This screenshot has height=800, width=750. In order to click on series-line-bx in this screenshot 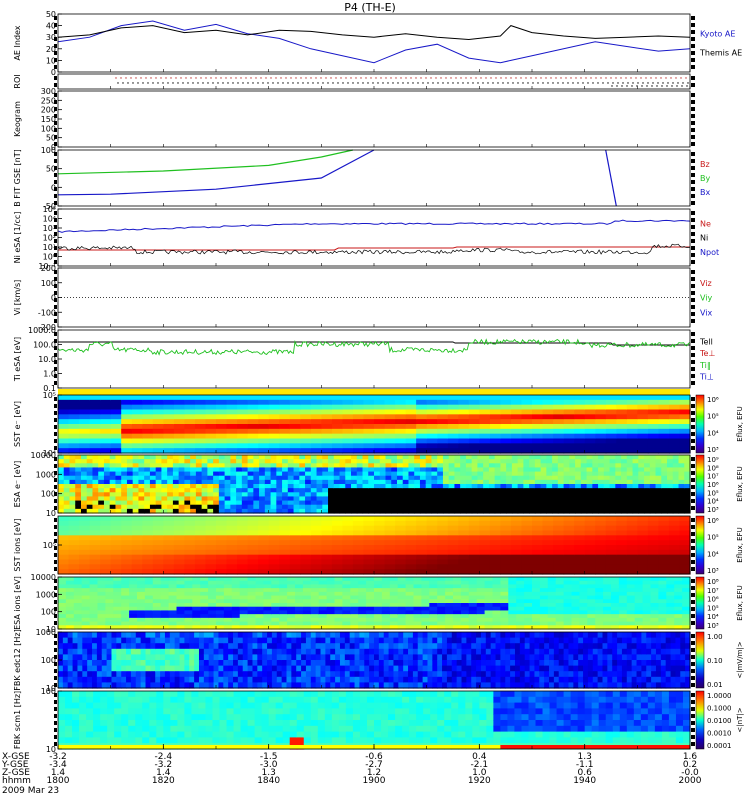, I will do `click(611, 178)`.